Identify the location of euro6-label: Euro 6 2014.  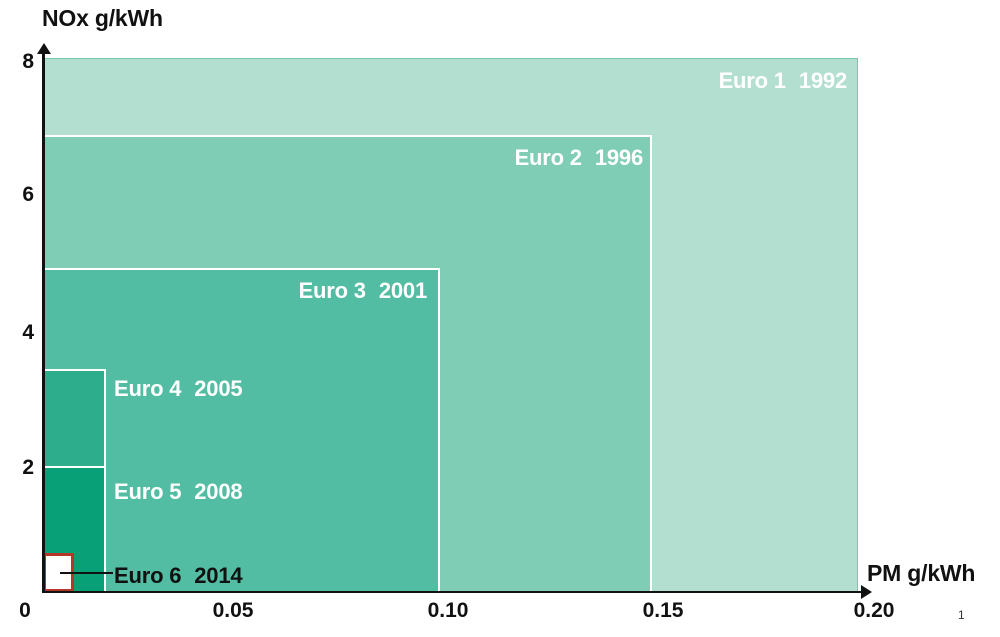
(178, 576).